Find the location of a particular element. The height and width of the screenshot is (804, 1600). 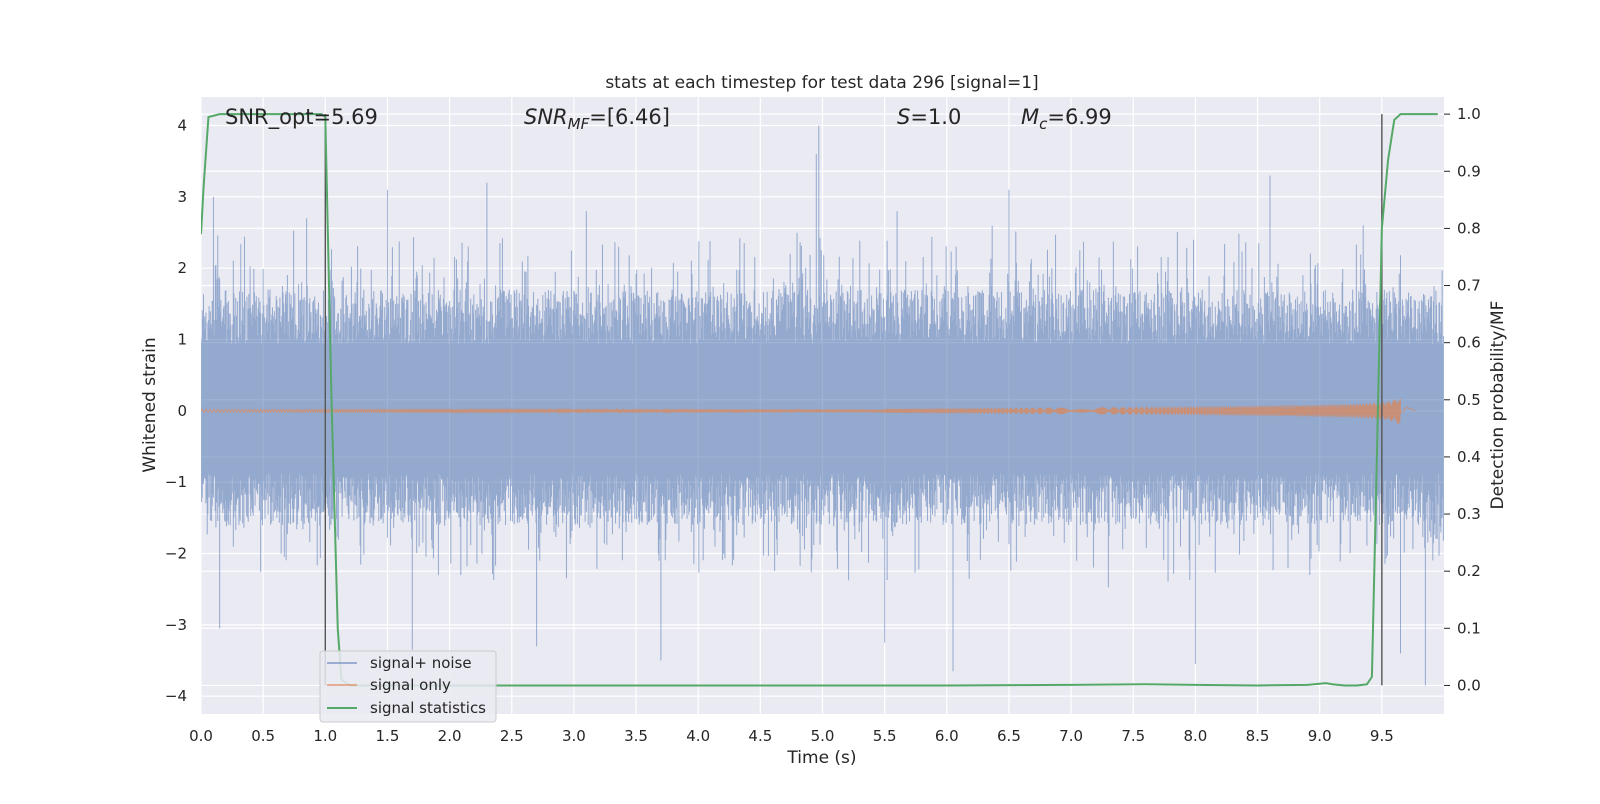

annotation-s: S=1.0 is located at coordinates (929, 117).